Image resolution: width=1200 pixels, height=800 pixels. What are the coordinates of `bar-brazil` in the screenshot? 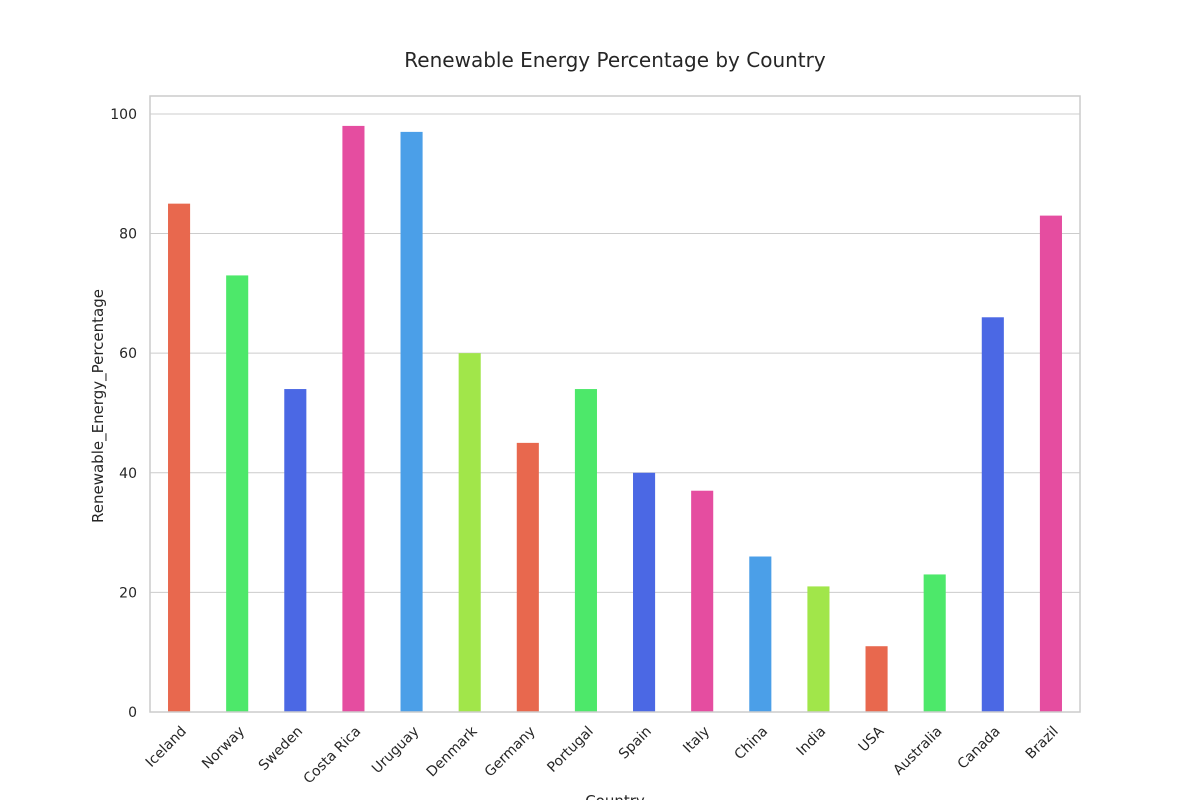 It's located at (1050, 464).